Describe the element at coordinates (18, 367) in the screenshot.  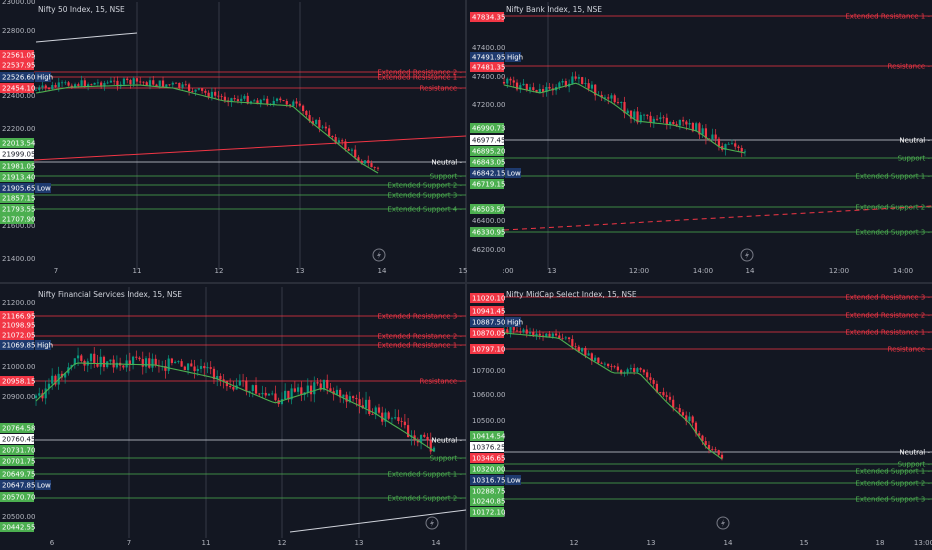
I see `price-axis-label: 21000.00` at that location.